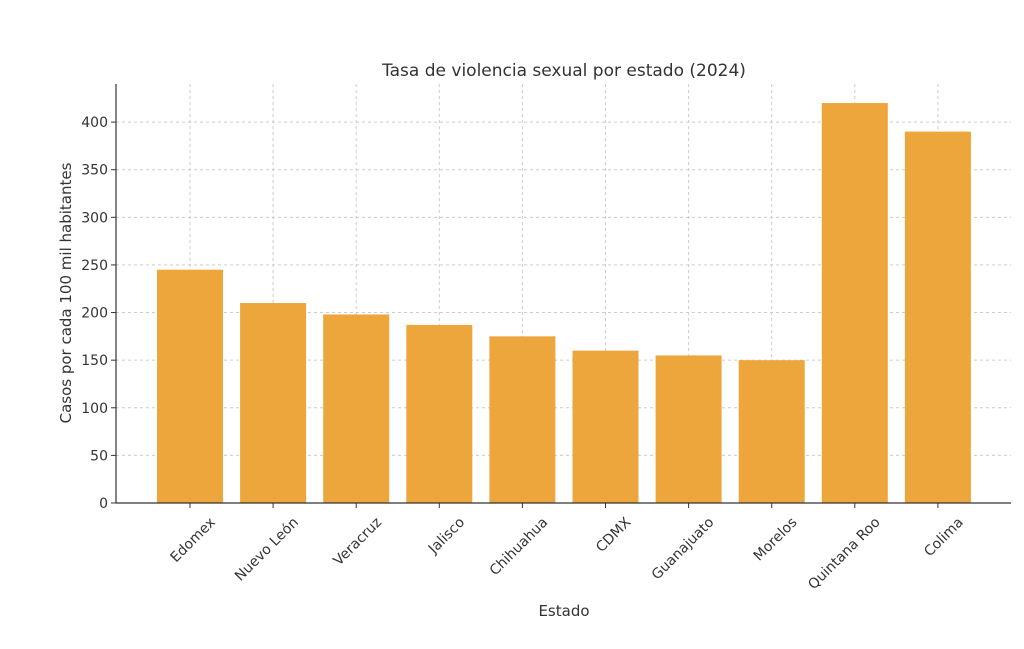 This screenshot has height=649, width=1024. I want to click on y-tick-label: 300, so click(94, 218).